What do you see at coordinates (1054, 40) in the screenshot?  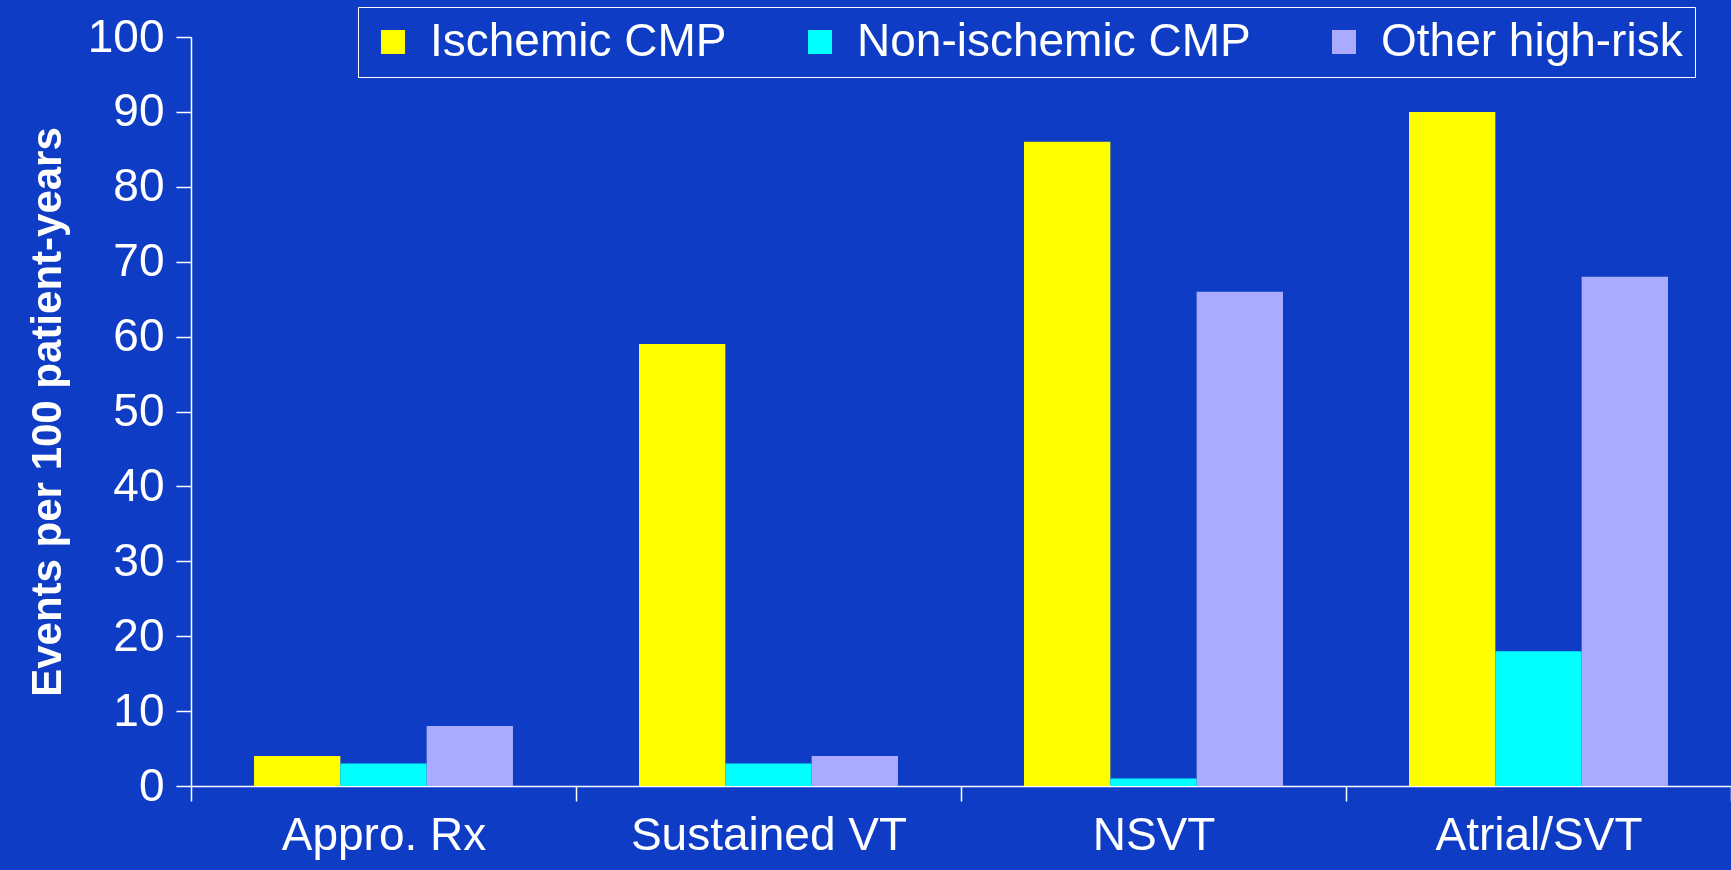 I see `legend-label: Non-ischemic CMP` at bounding box center [1054, 40].